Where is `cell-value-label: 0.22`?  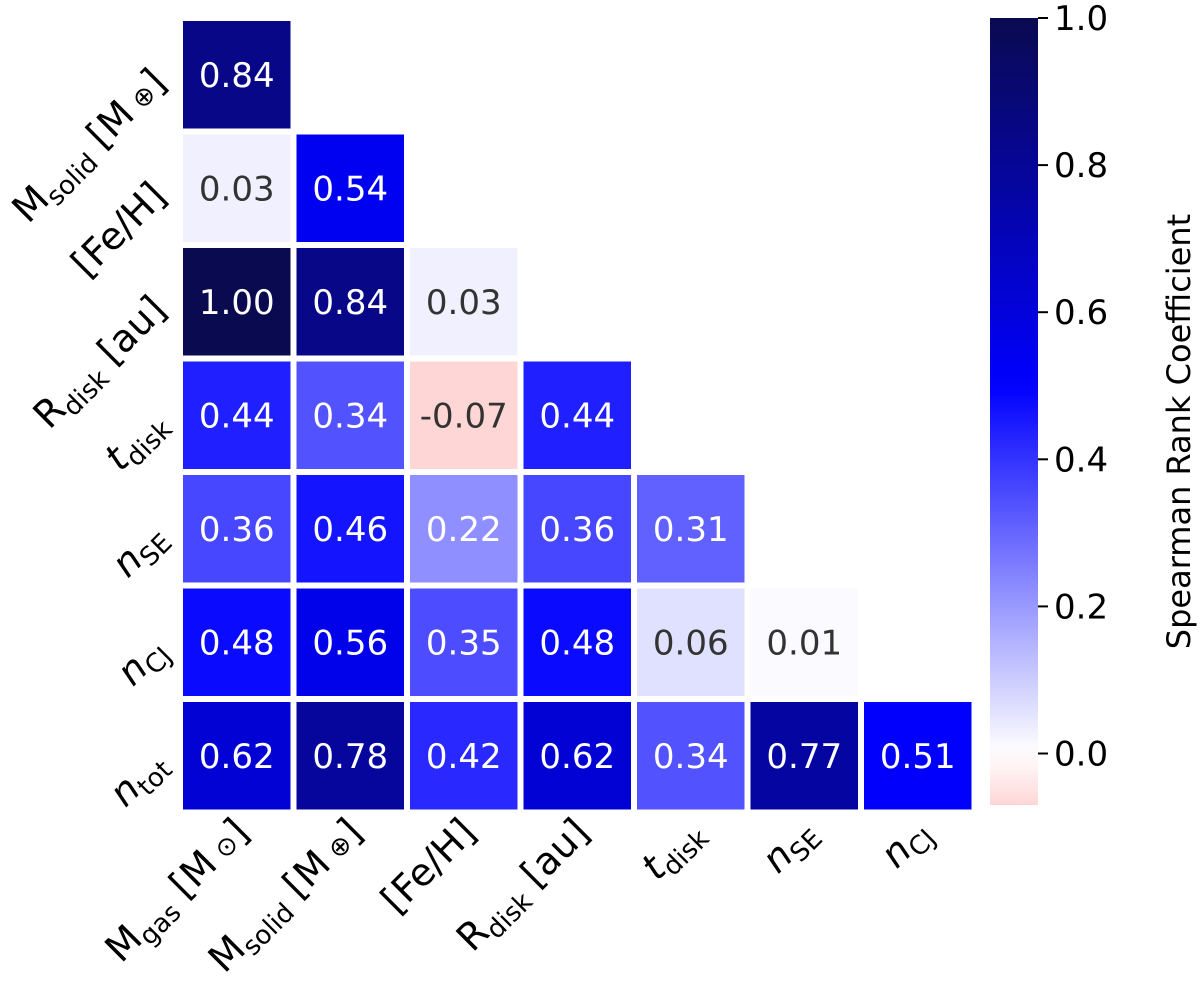
cell-value-label: 0.22 is located at coordinates (464, 530).